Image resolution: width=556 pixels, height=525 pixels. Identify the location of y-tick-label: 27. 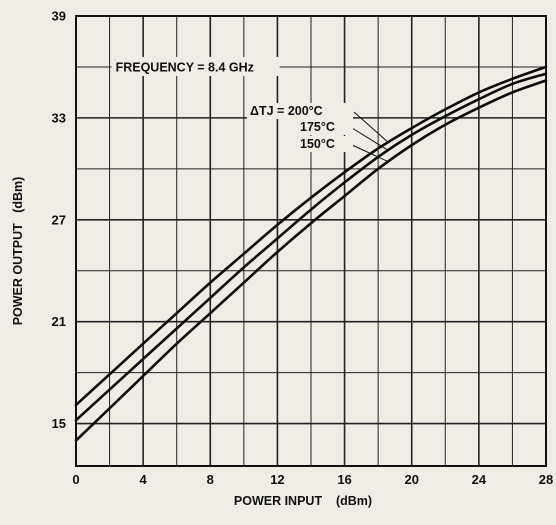
(59, 219).